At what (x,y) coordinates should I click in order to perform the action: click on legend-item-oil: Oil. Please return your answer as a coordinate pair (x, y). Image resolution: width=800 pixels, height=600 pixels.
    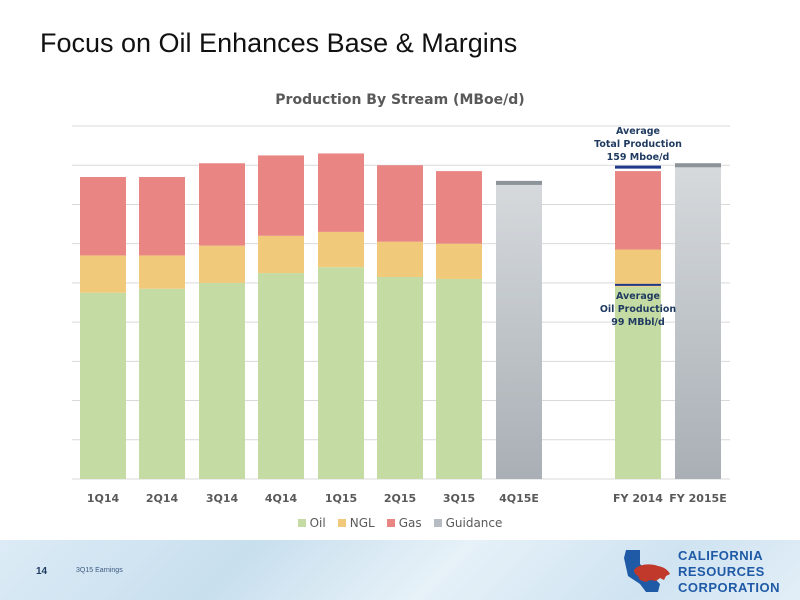
    Looking at the image, I should click on (311, 523).